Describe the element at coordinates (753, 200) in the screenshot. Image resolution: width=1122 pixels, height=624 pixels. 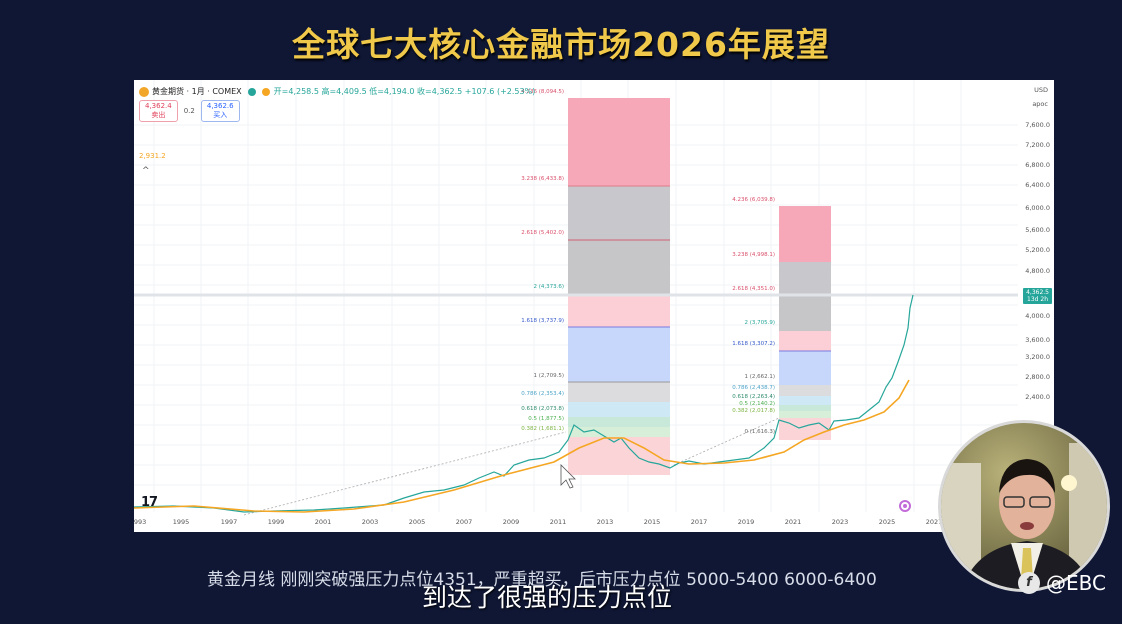
I see `fib2-label-4236: 4.236 (6,039.8)` at that location.